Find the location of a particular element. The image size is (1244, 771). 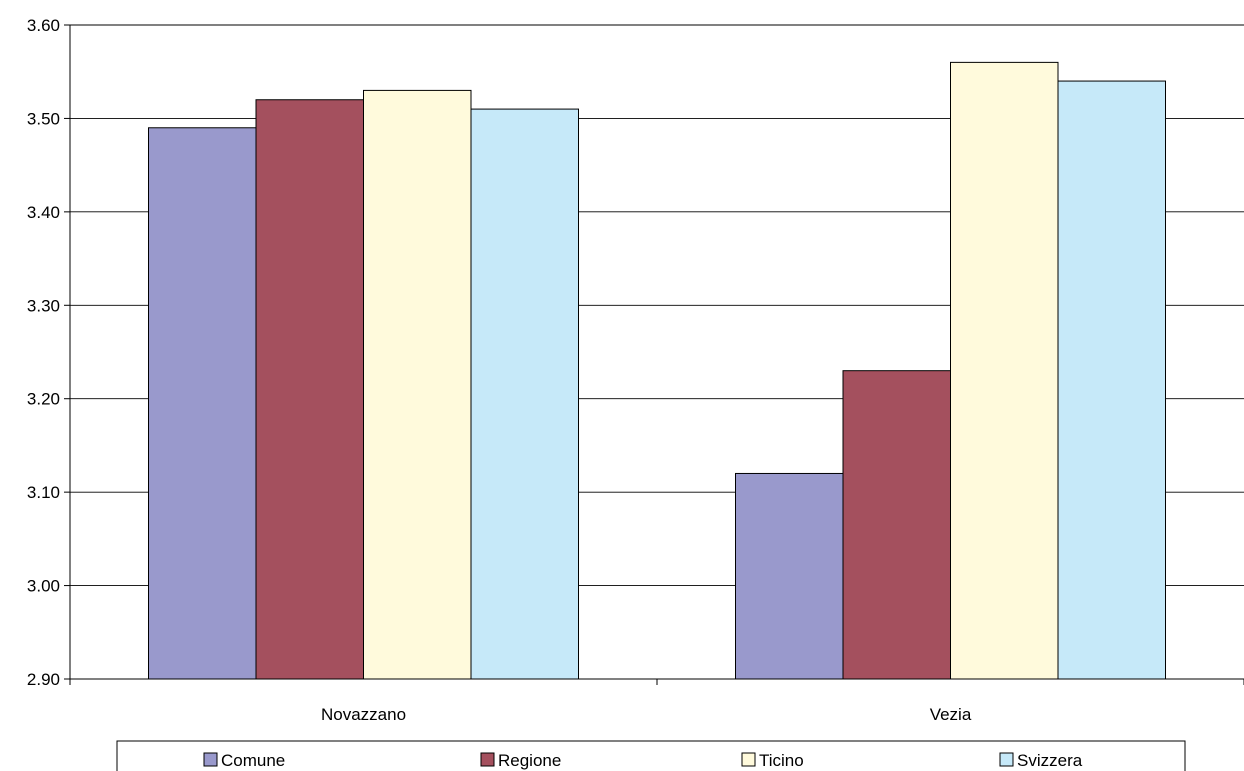

y-tick-label: 3.30 is located at coordinates (43, 305).